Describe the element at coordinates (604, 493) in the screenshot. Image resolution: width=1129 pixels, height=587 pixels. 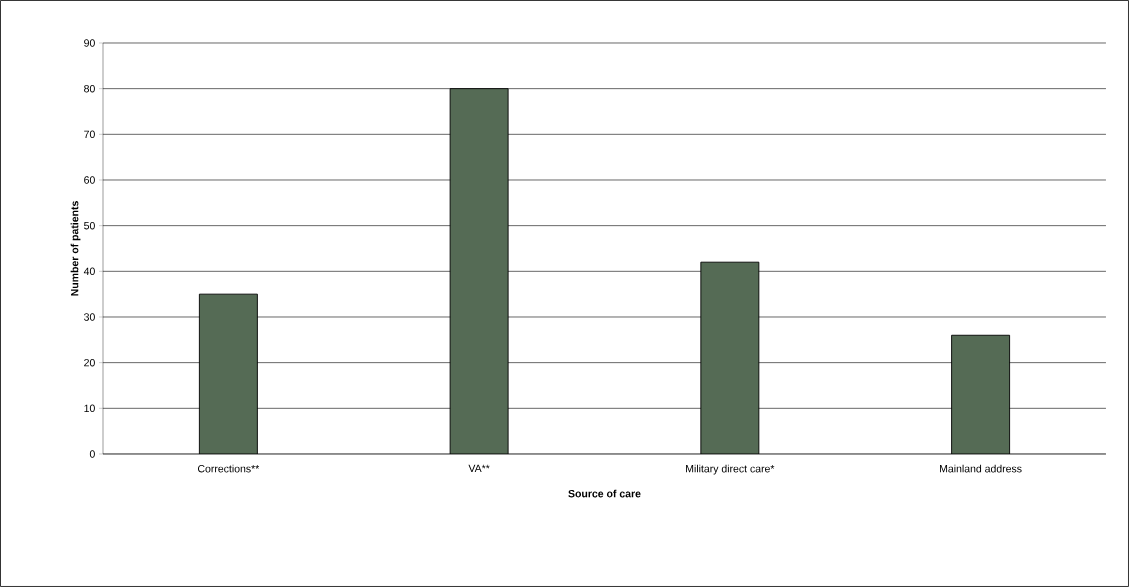
I see `x-axis-title: Source of care` at that location.